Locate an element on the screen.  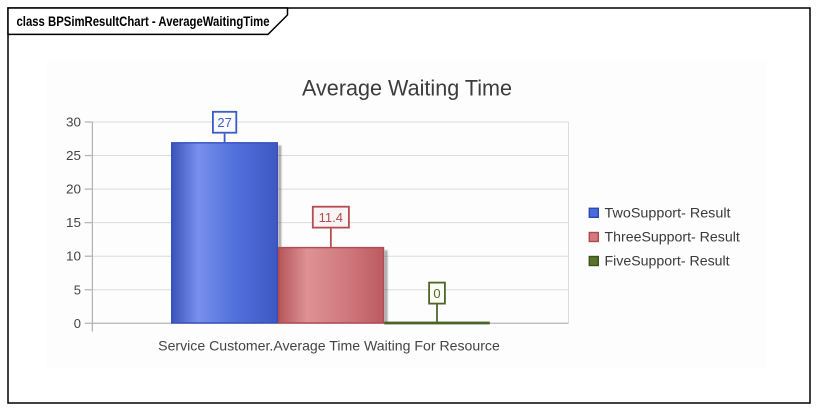
svg-text: 27 is located at coordinates (224, 122).